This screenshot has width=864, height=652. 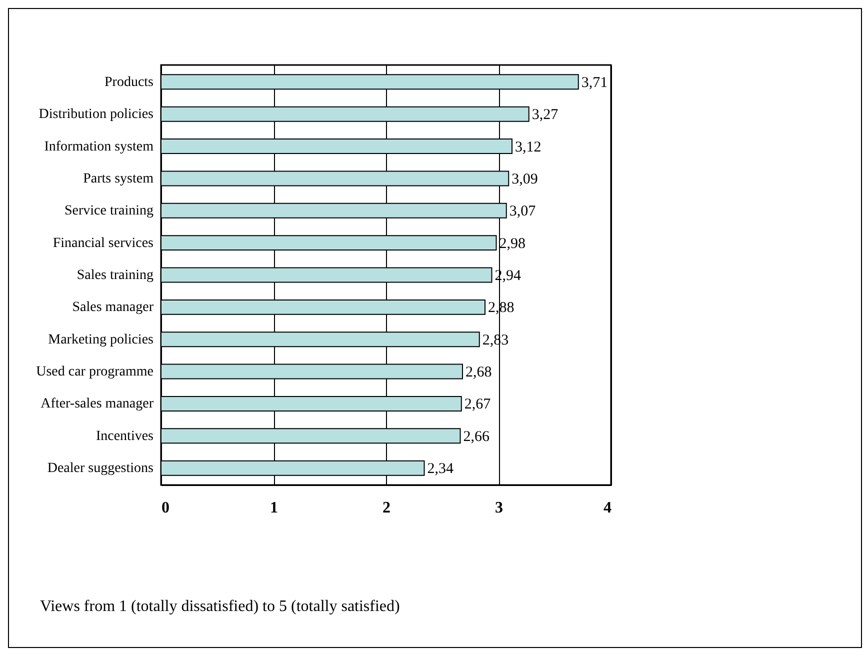 What do you see at coordinates (386, 508) in the screenshot?
I see `x-tick-label: 2` at bounding box center [386, 508].